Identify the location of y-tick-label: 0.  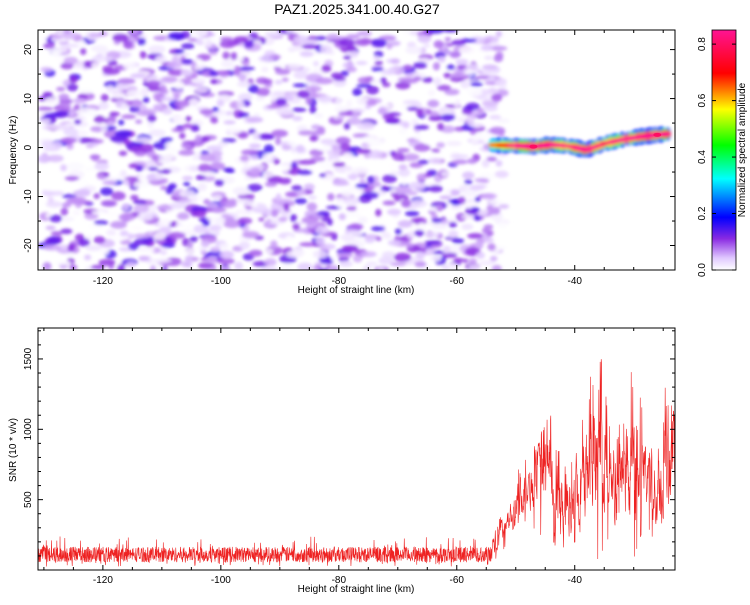
(28, 147).